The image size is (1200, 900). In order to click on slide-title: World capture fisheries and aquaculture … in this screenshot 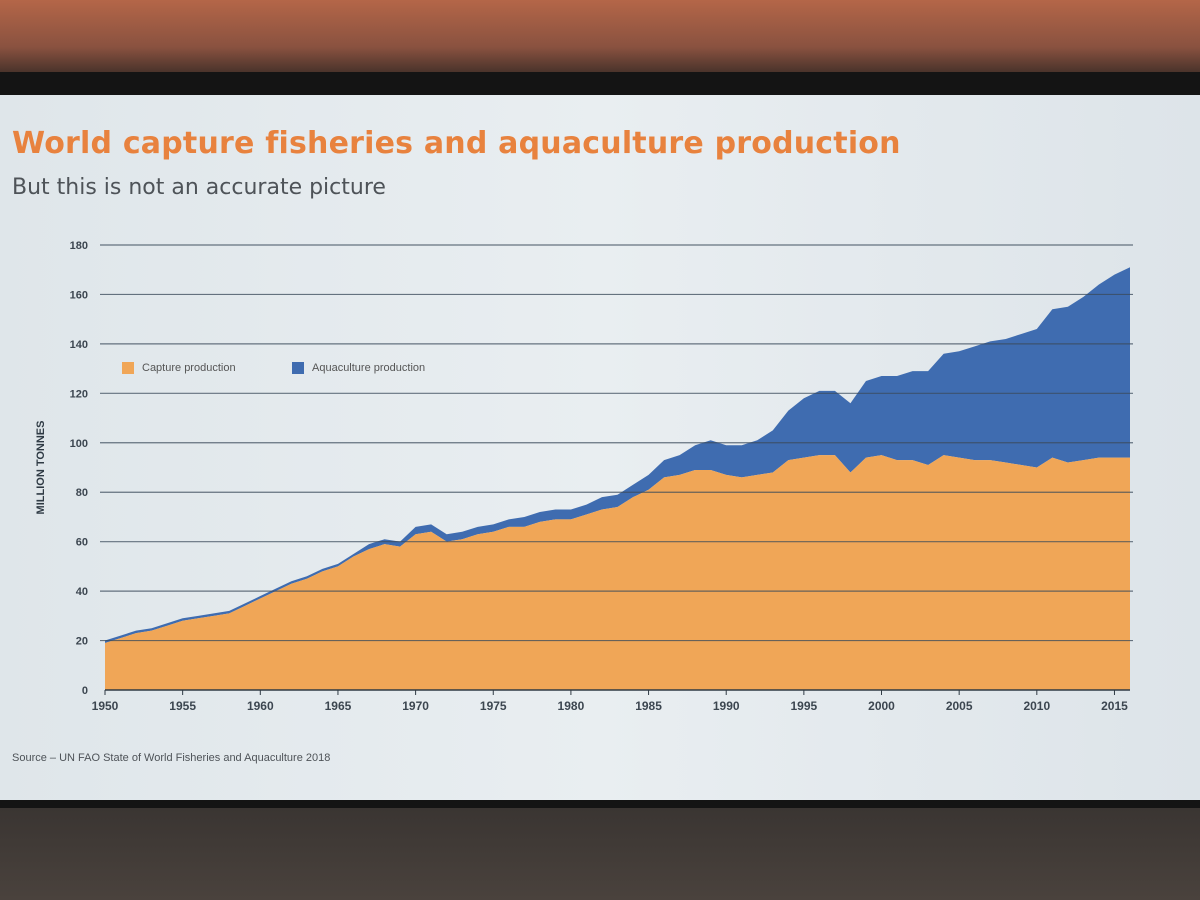, I will do `click(456, 143)`.